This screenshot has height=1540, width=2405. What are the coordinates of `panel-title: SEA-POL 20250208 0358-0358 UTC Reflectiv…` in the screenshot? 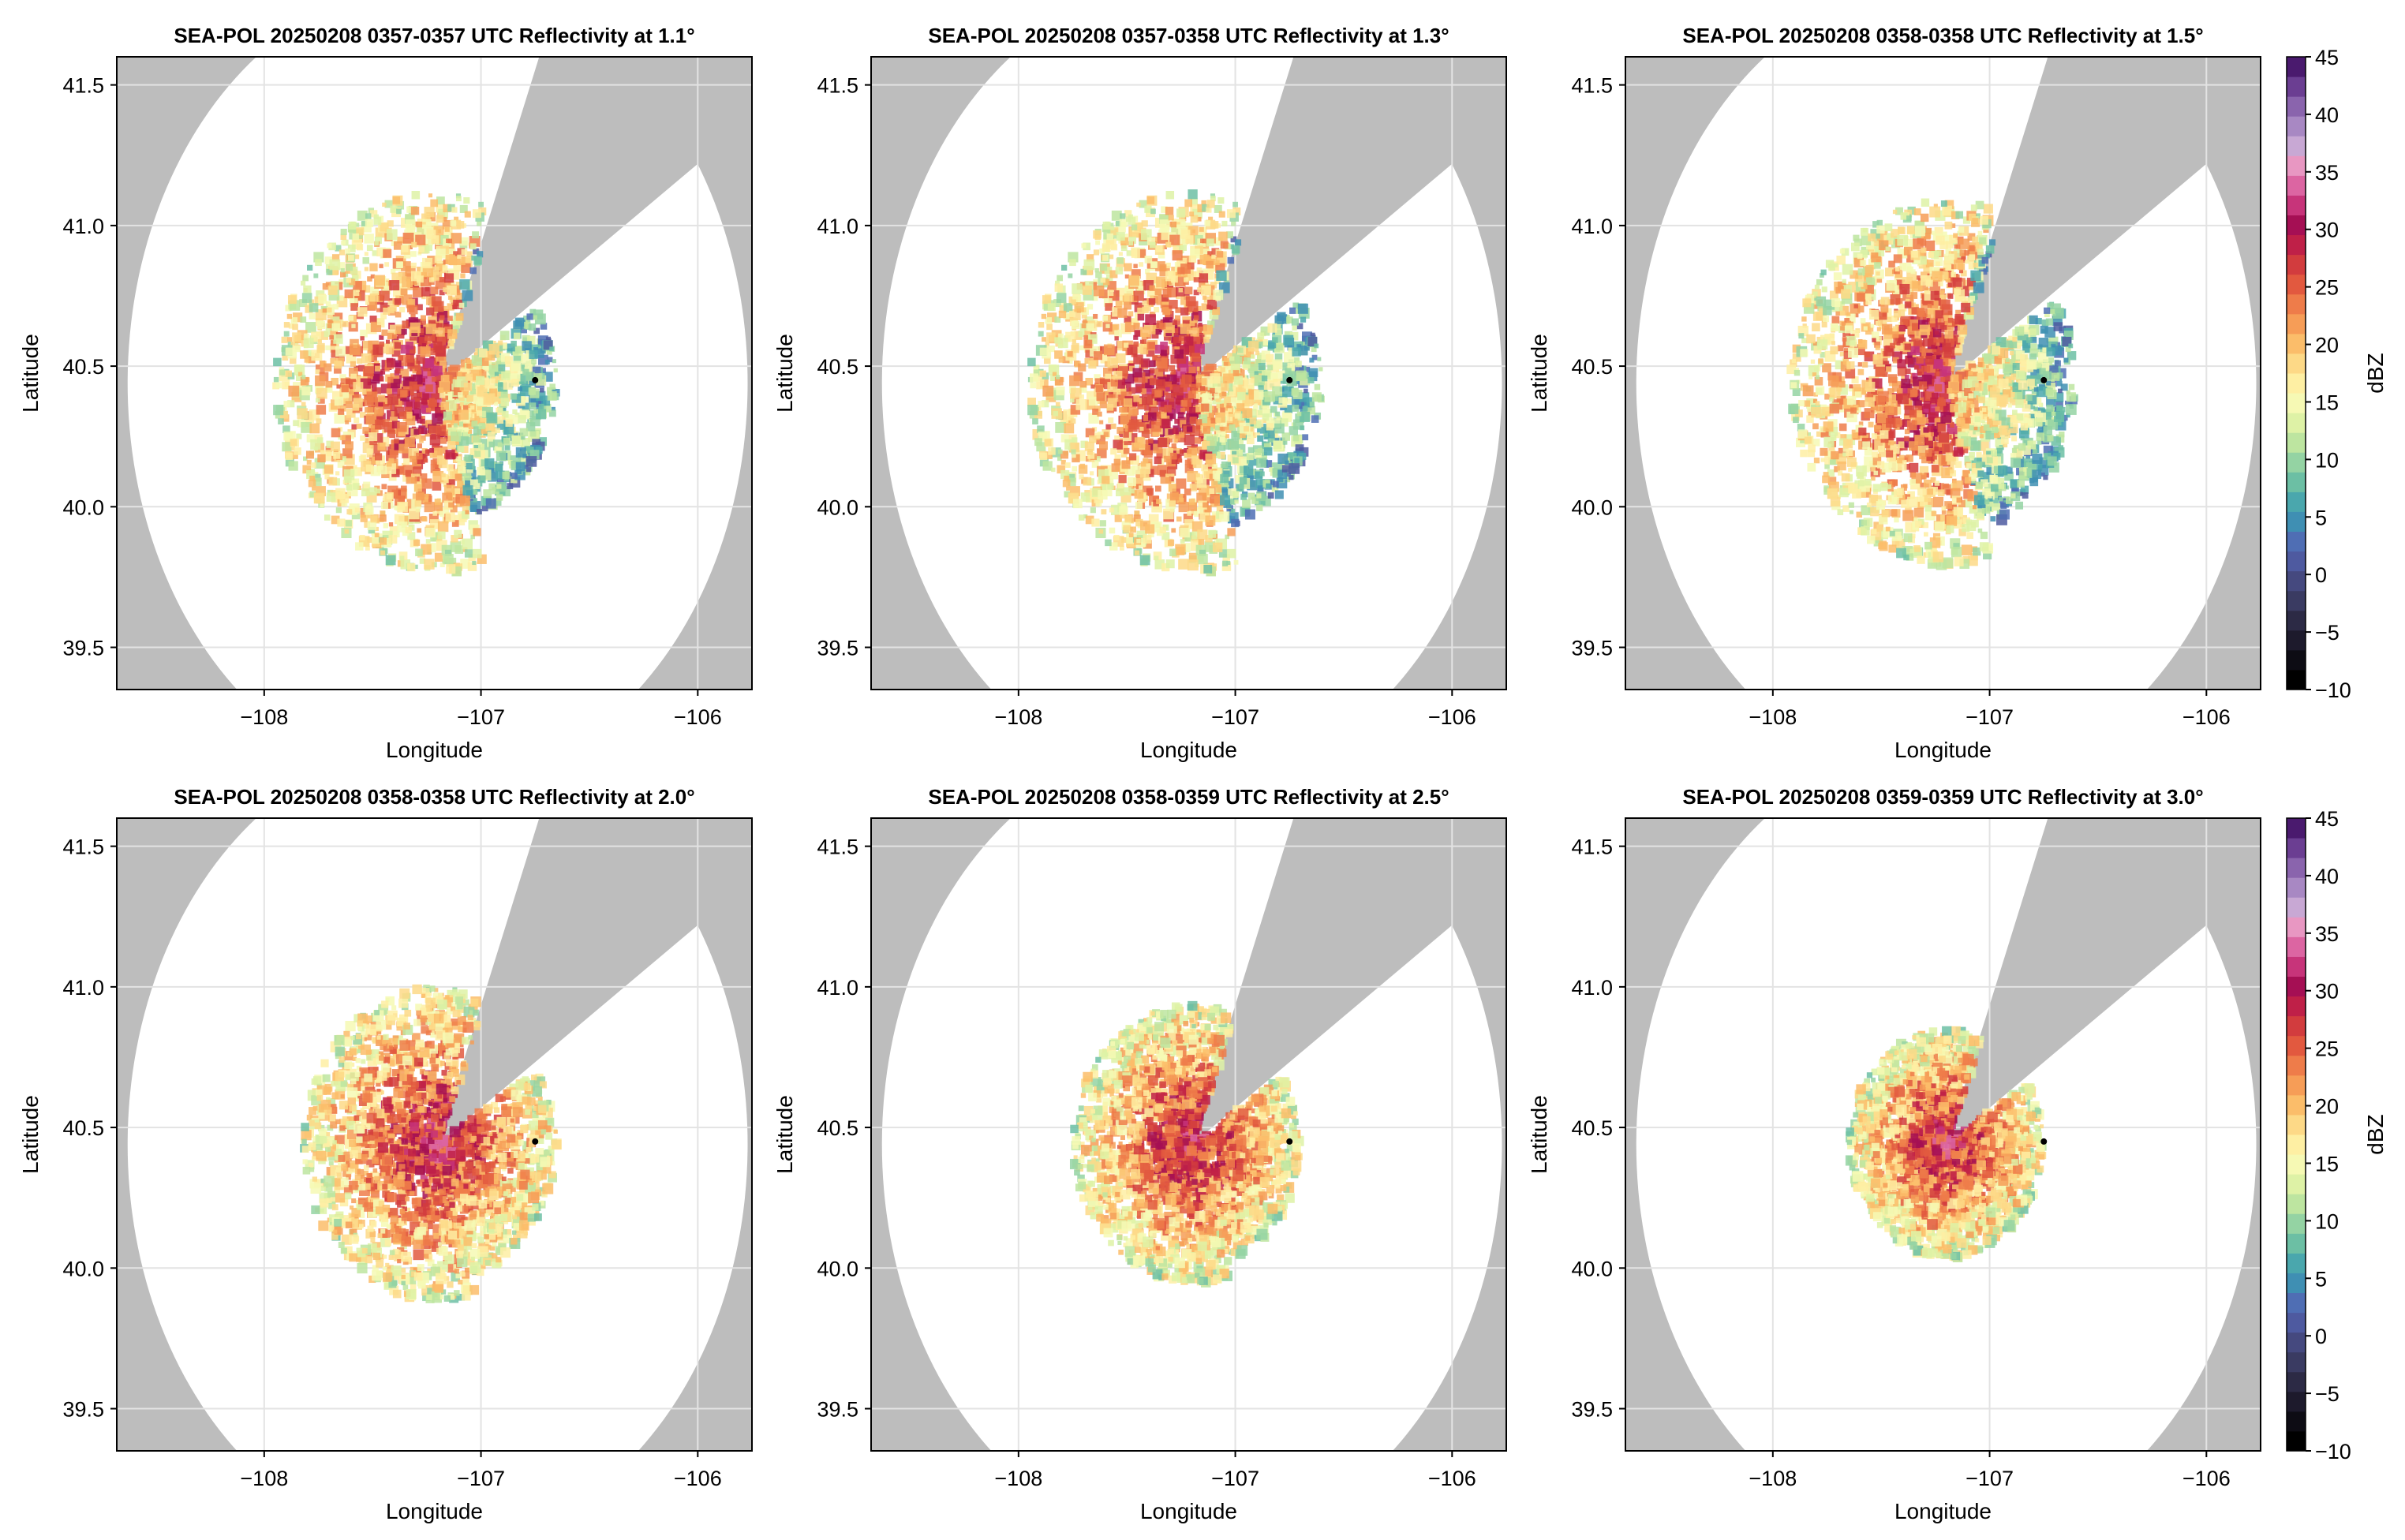 It's located at (1942, 35).